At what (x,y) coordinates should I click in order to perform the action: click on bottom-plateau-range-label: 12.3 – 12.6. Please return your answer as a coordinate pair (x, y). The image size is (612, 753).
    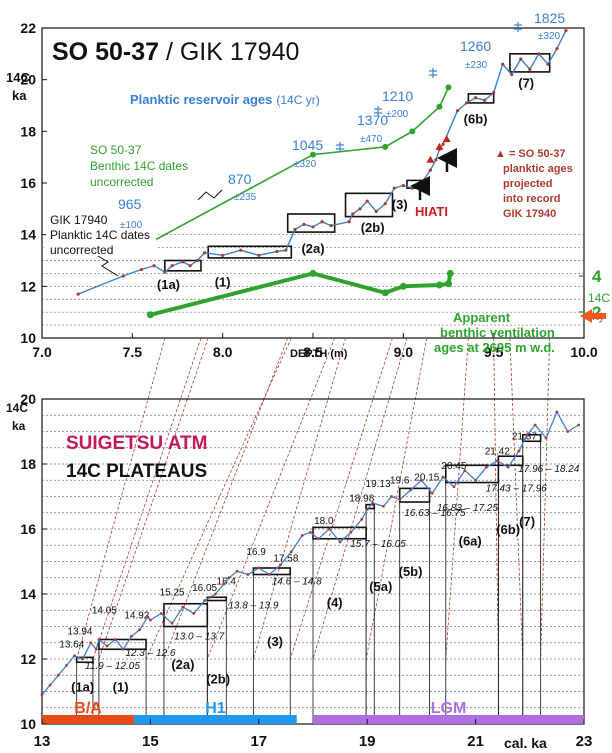
    Looking at the image, I should click on (150, 653).